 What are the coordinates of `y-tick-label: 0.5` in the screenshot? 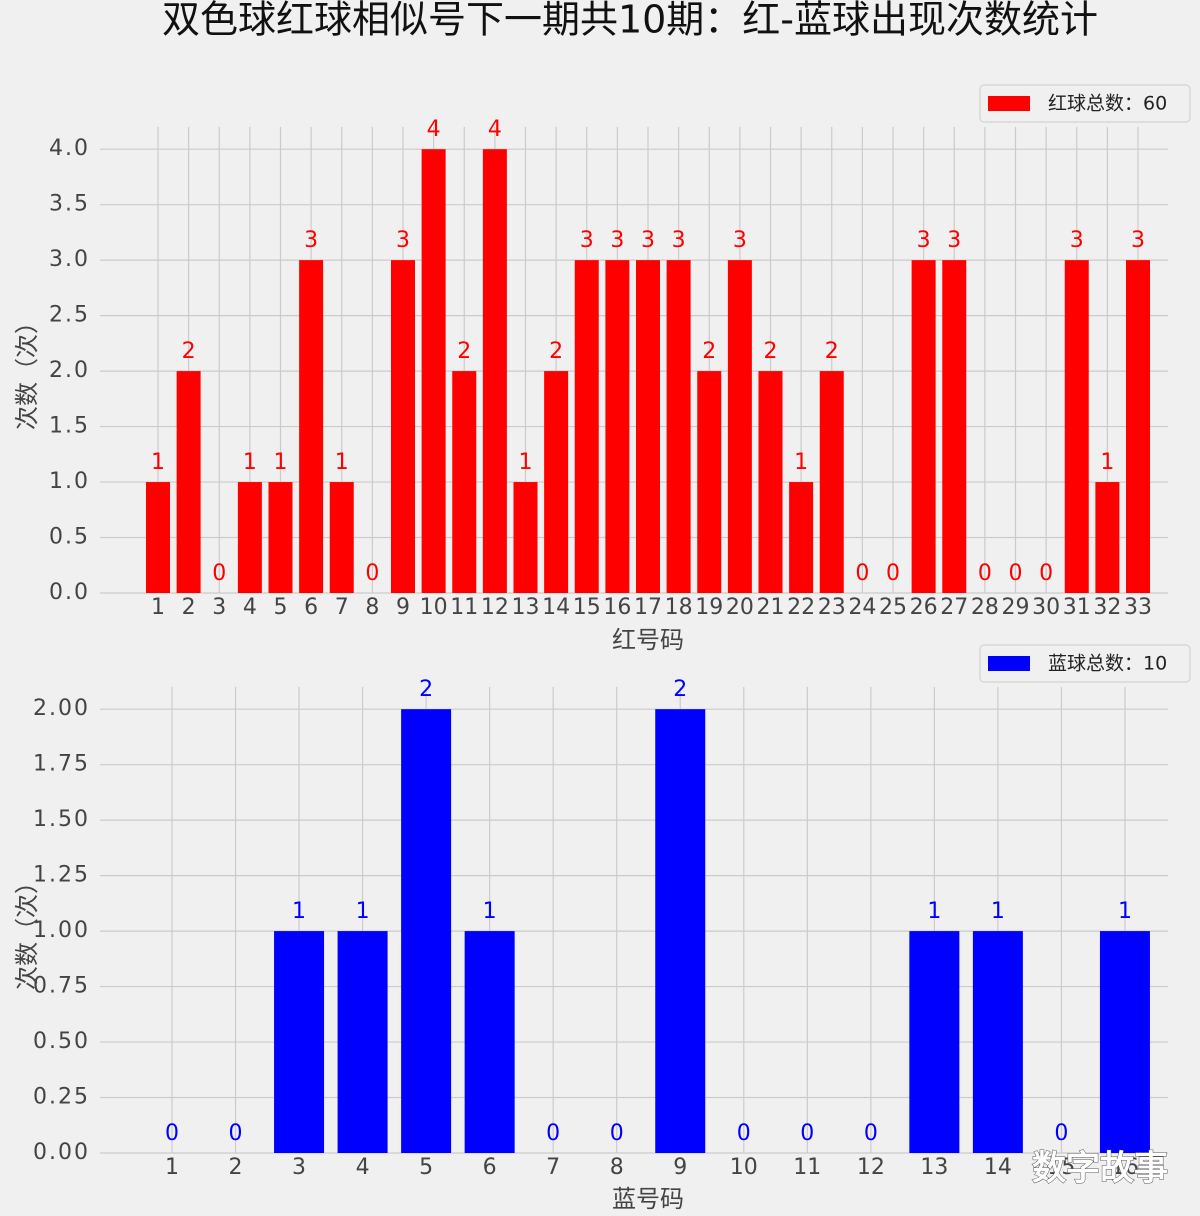 It's located at (69, 537).